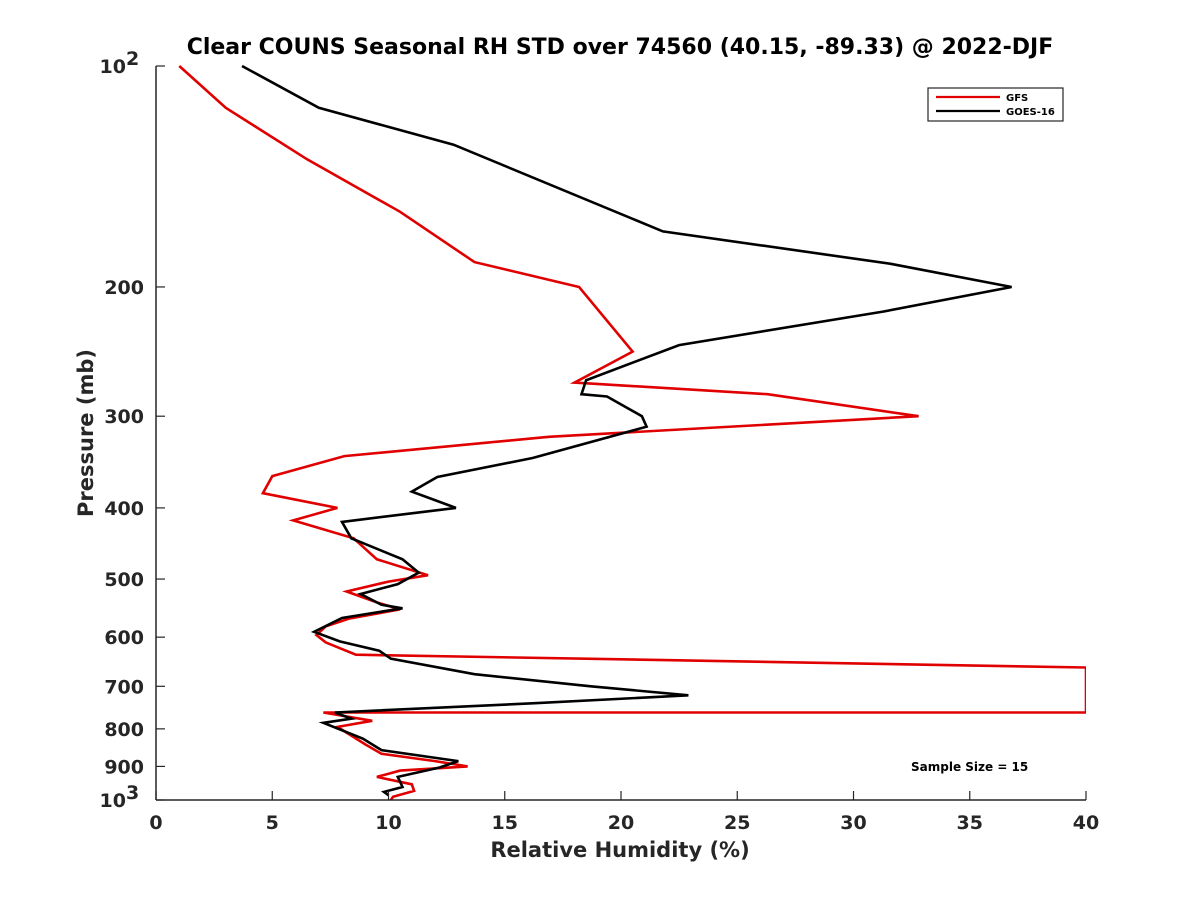  I want to click on y-tick-label: 600, so click(124, 638).